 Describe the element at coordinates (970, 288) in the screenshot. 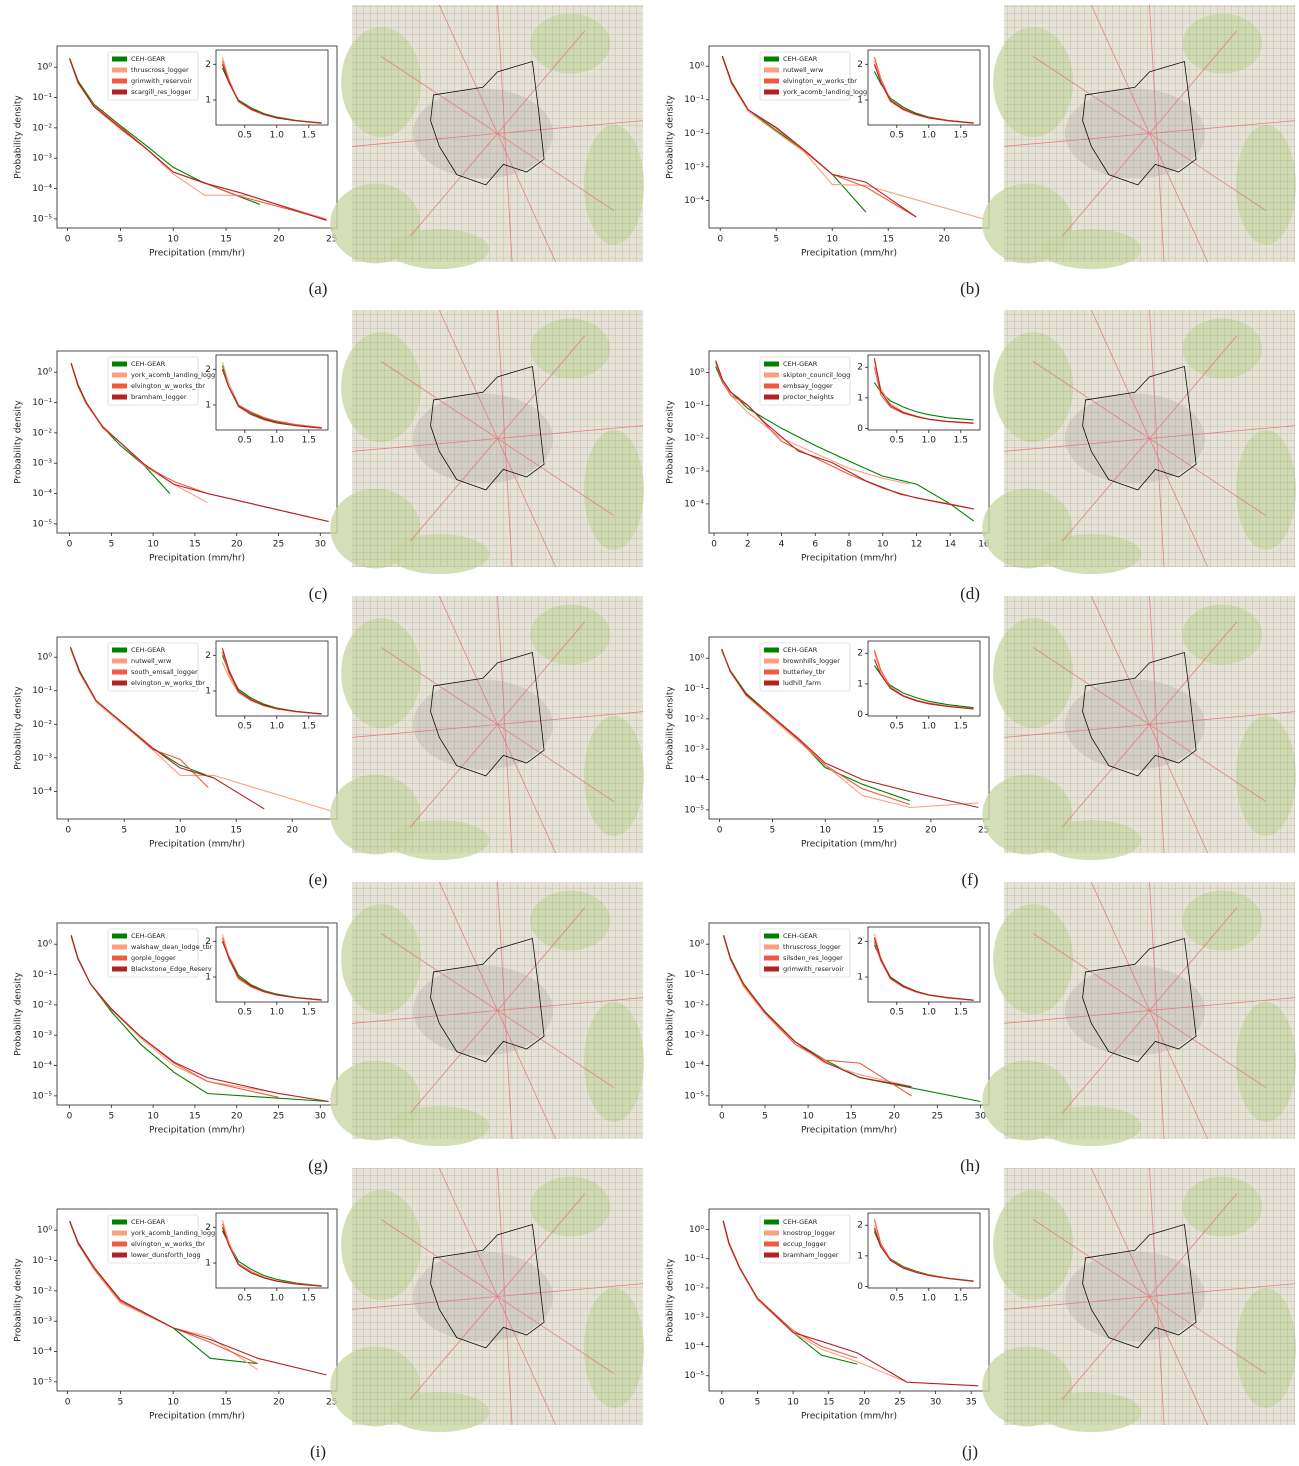

I see `caption: (b)` at that location.